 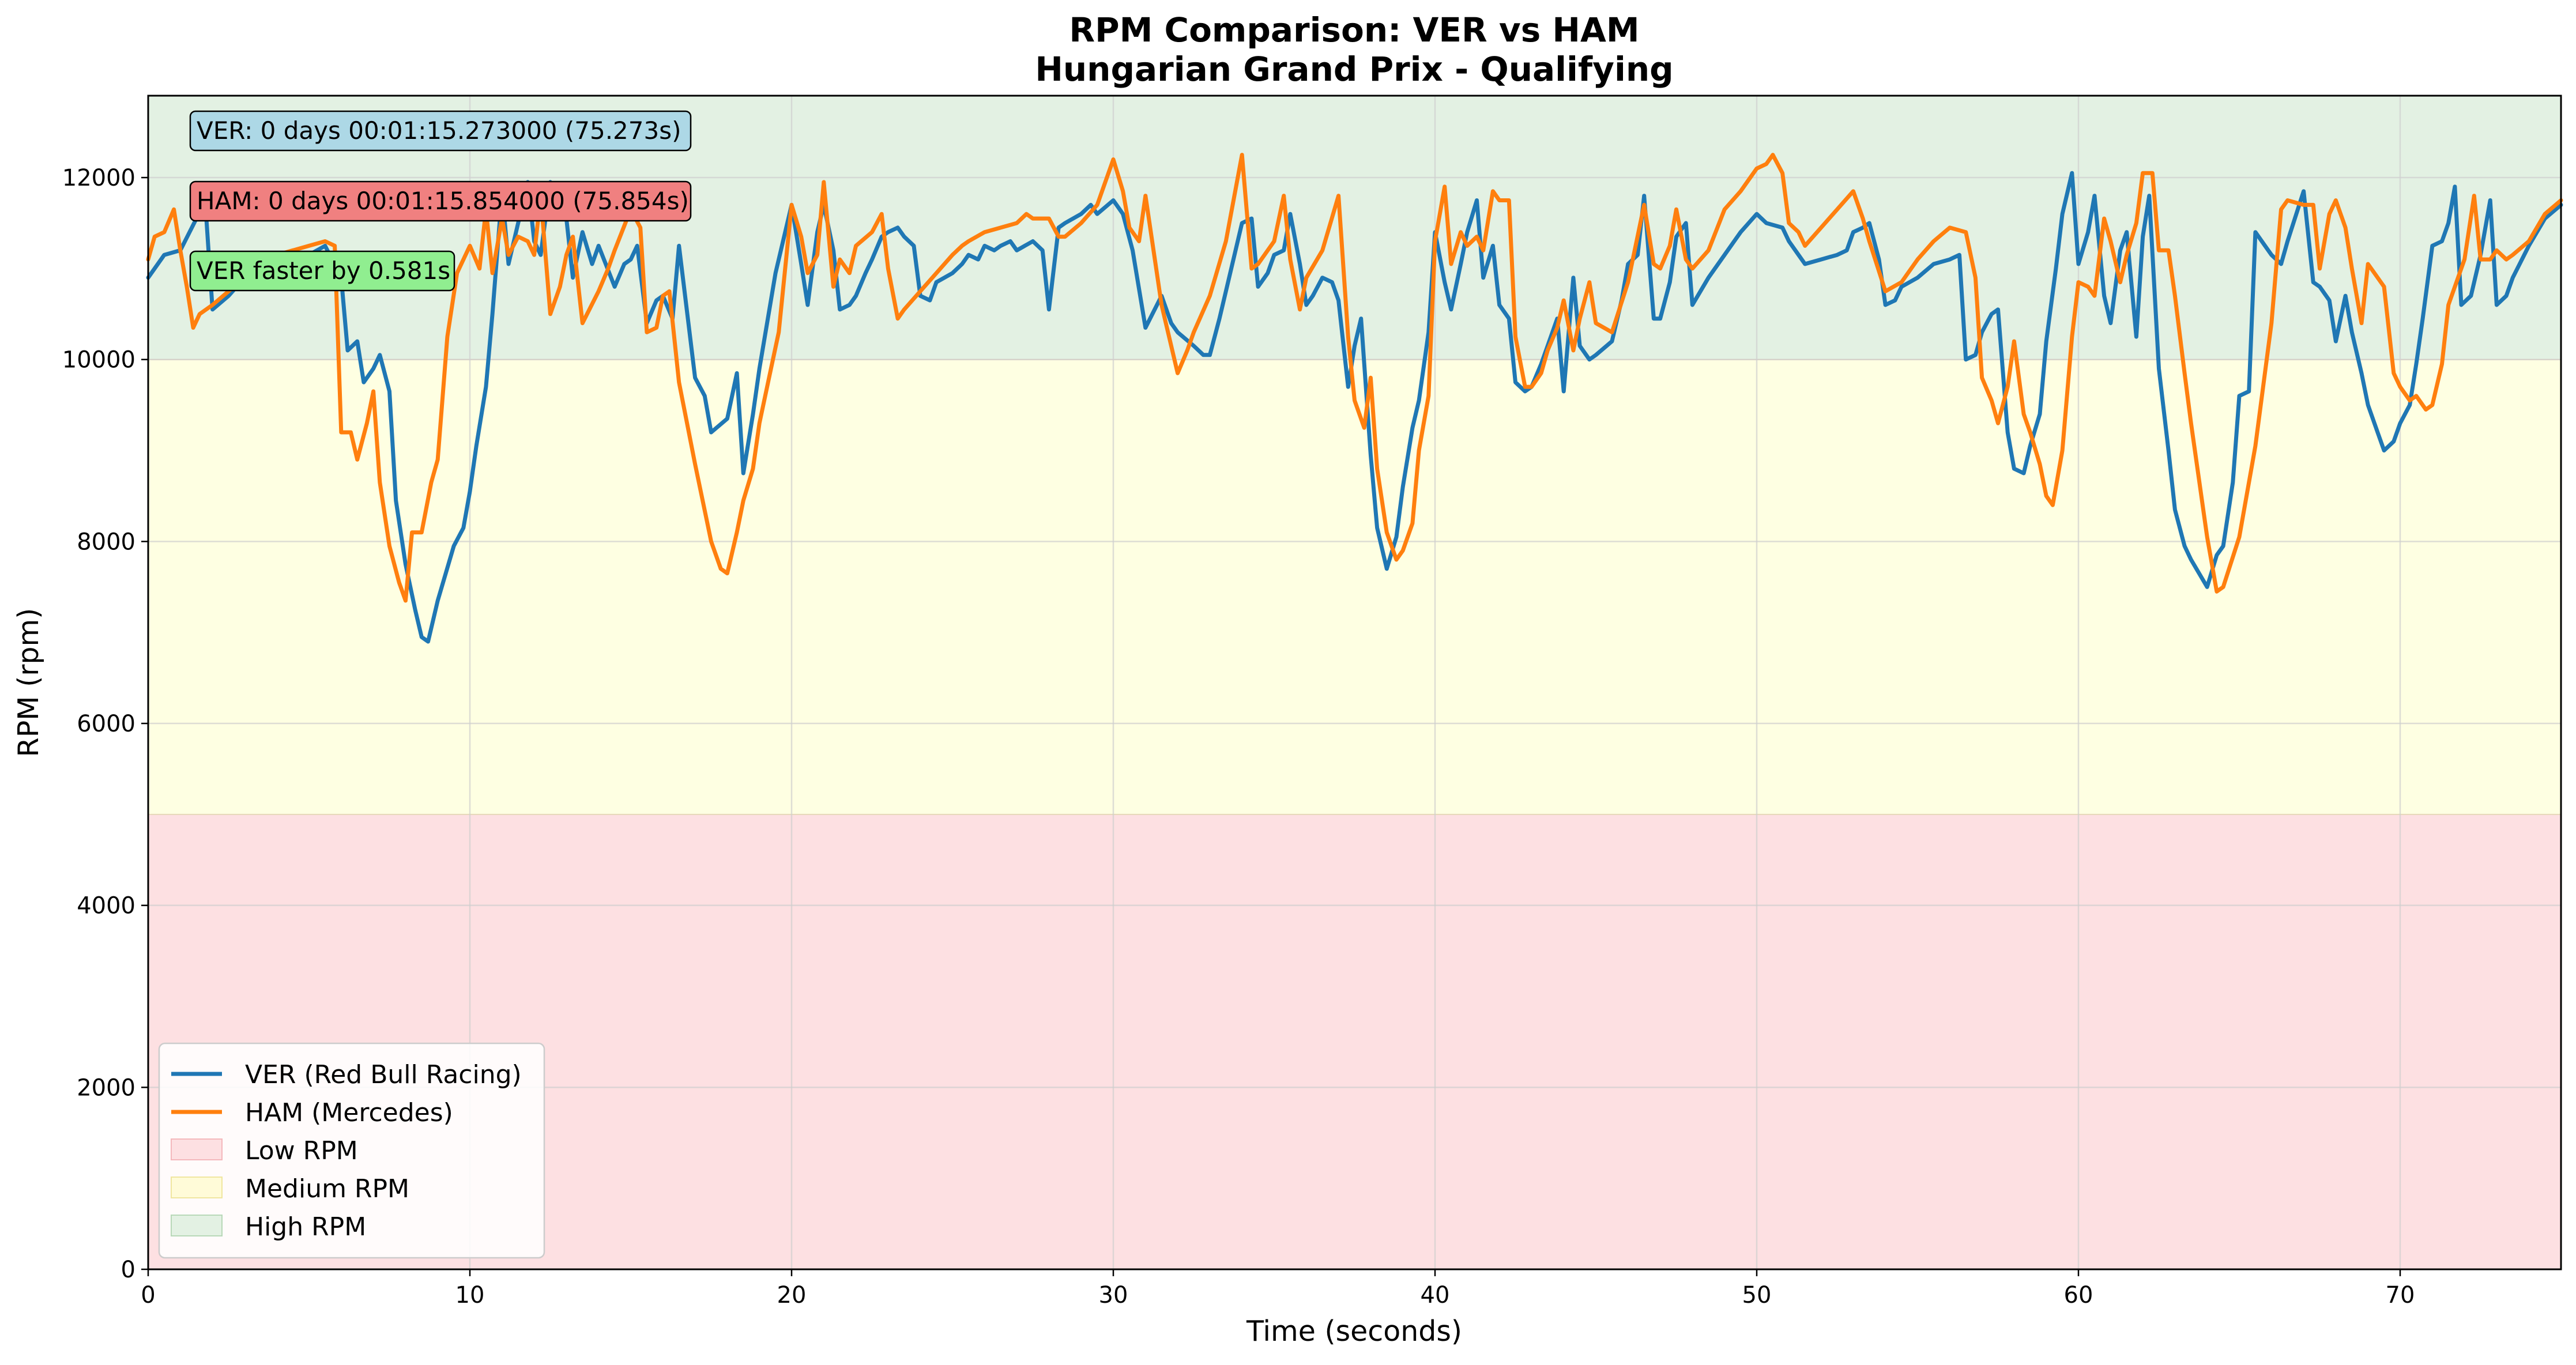 I want to click on x-tick-label: 60, so click(x=2078, y=1296).